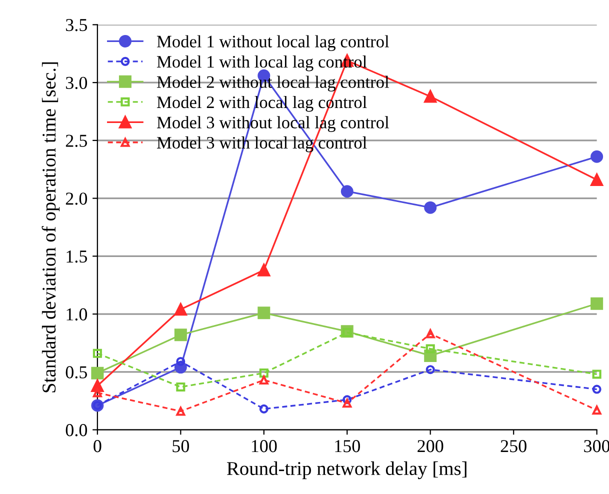 This screenshot has height=494, width=609. I want to click on y-tick-label: 1.0, so click(77, 314).